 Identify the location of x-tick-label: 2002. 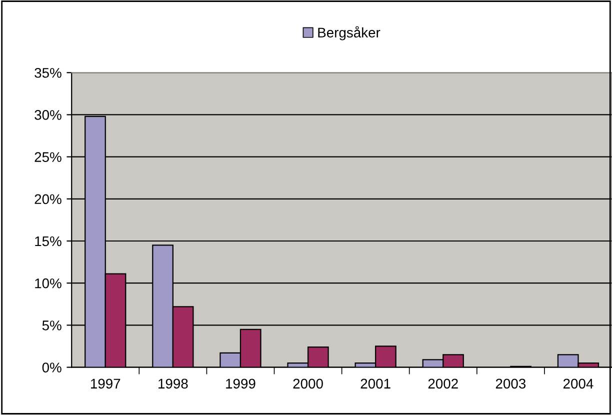
(443, 383).